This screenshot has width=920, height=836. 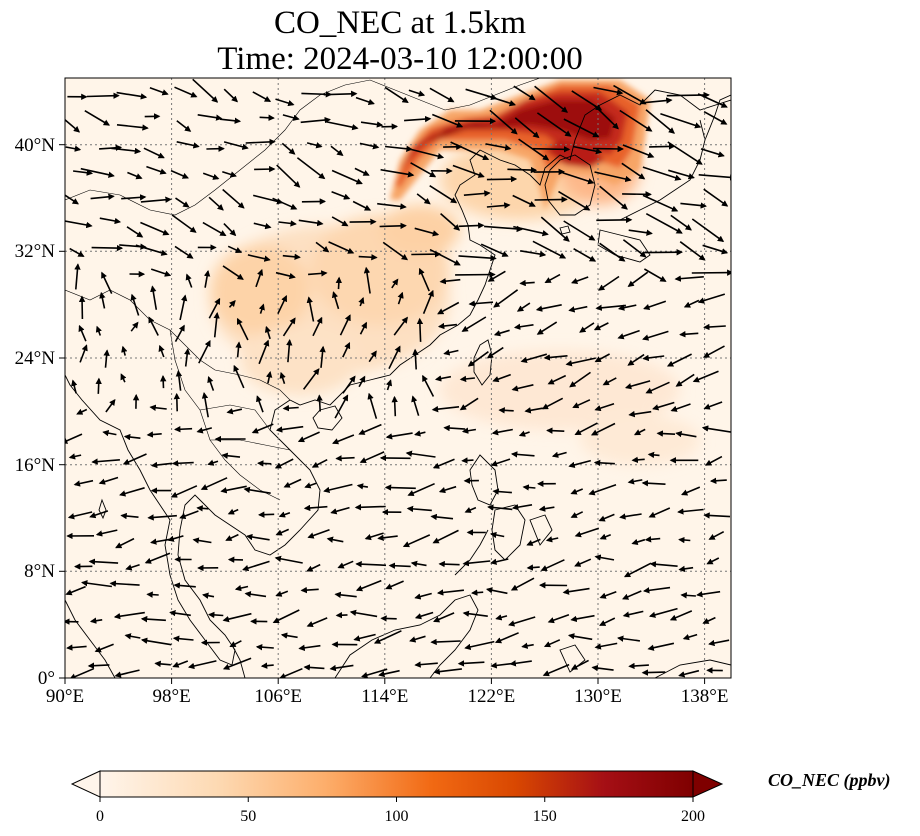 What do you see at coordinates (278, 696) in the screenshot?
I see `lon-label: 106°E` at bounding box center [278, 696].